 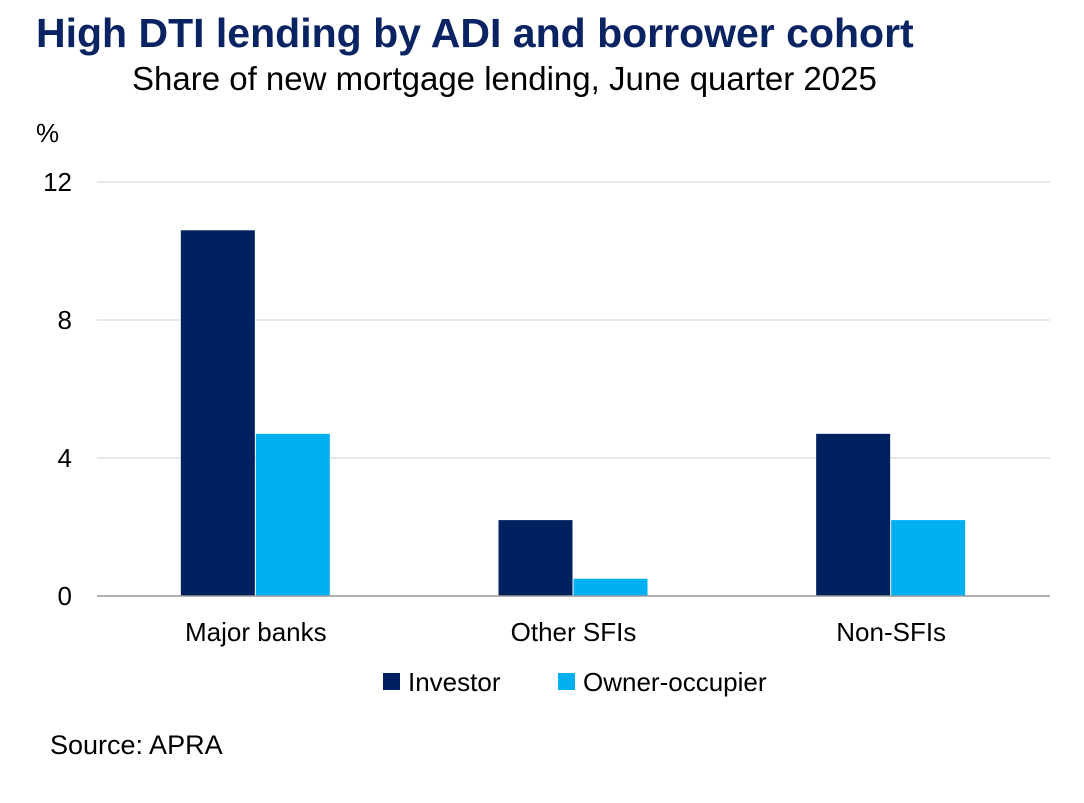 I want to click on x-tick-label: Non-SFIs, so click(x=891, y=632).